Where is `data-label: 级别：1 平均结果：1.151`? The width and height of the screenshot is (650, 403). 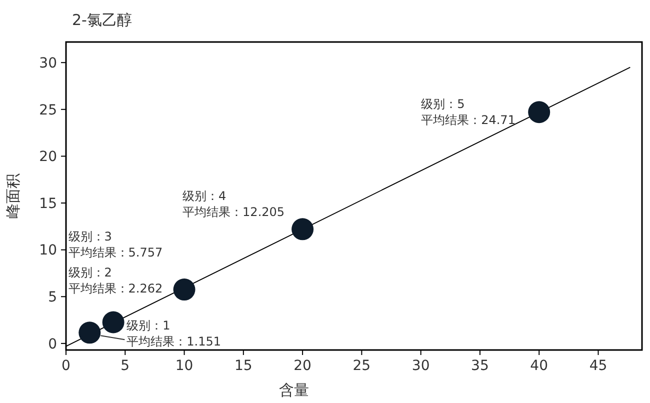
data-label: 级别：1 平均结果：1.151 is located at coordinates (174, 333).